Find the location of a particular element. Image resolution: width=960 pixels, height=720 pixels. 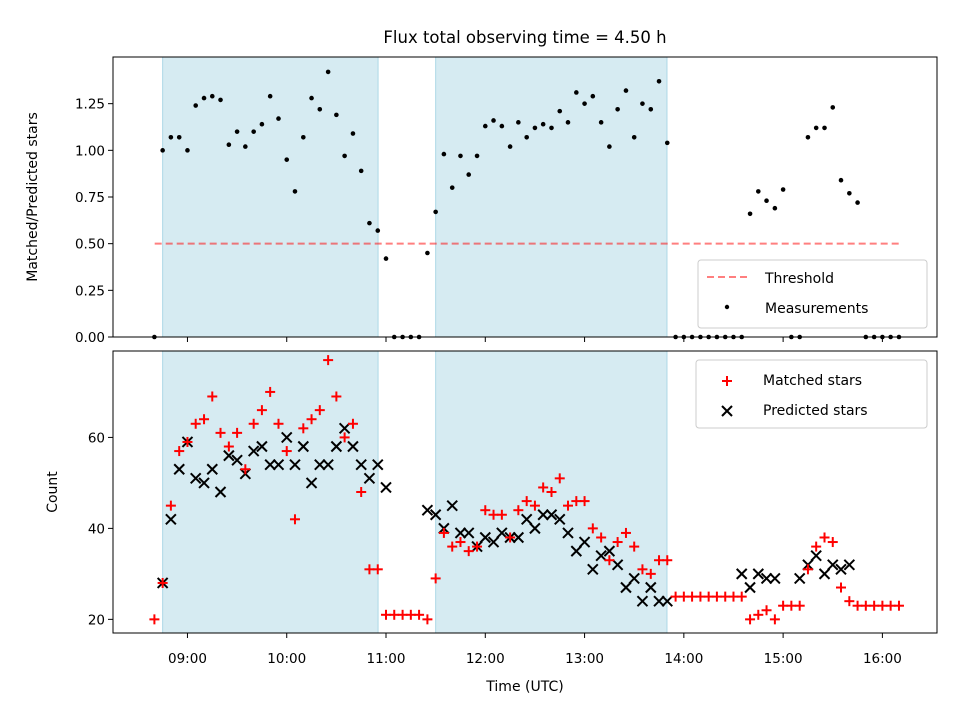

legend-measurement-swatch is located at coordinates (727, 307).